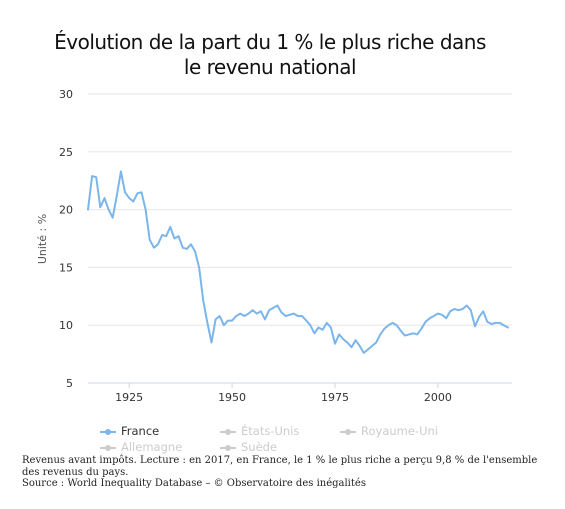  Describe the element at coordinates (66, 94) in the screenshot. I see `y-tick-label-30: 30` at that location.